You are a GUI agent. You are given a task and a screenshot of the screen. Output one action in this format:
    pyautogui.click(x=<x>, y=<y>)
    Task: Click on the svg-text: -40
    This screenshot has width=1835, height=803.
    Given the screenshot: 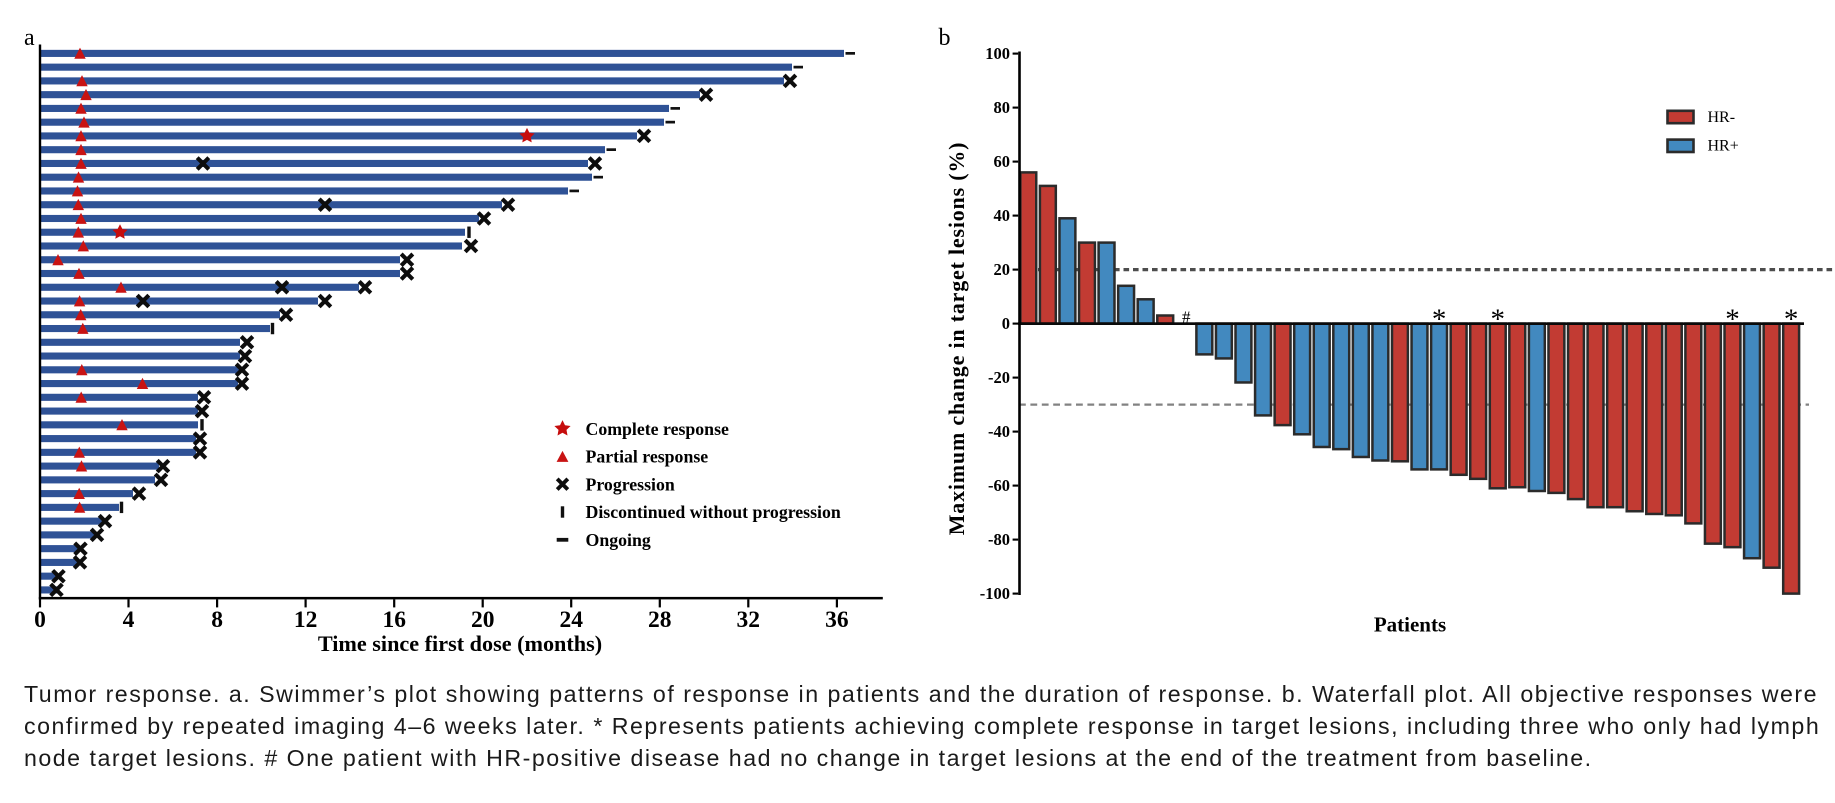 What is the action you would take?
    pyautogui.click(x=999, y=431)
    